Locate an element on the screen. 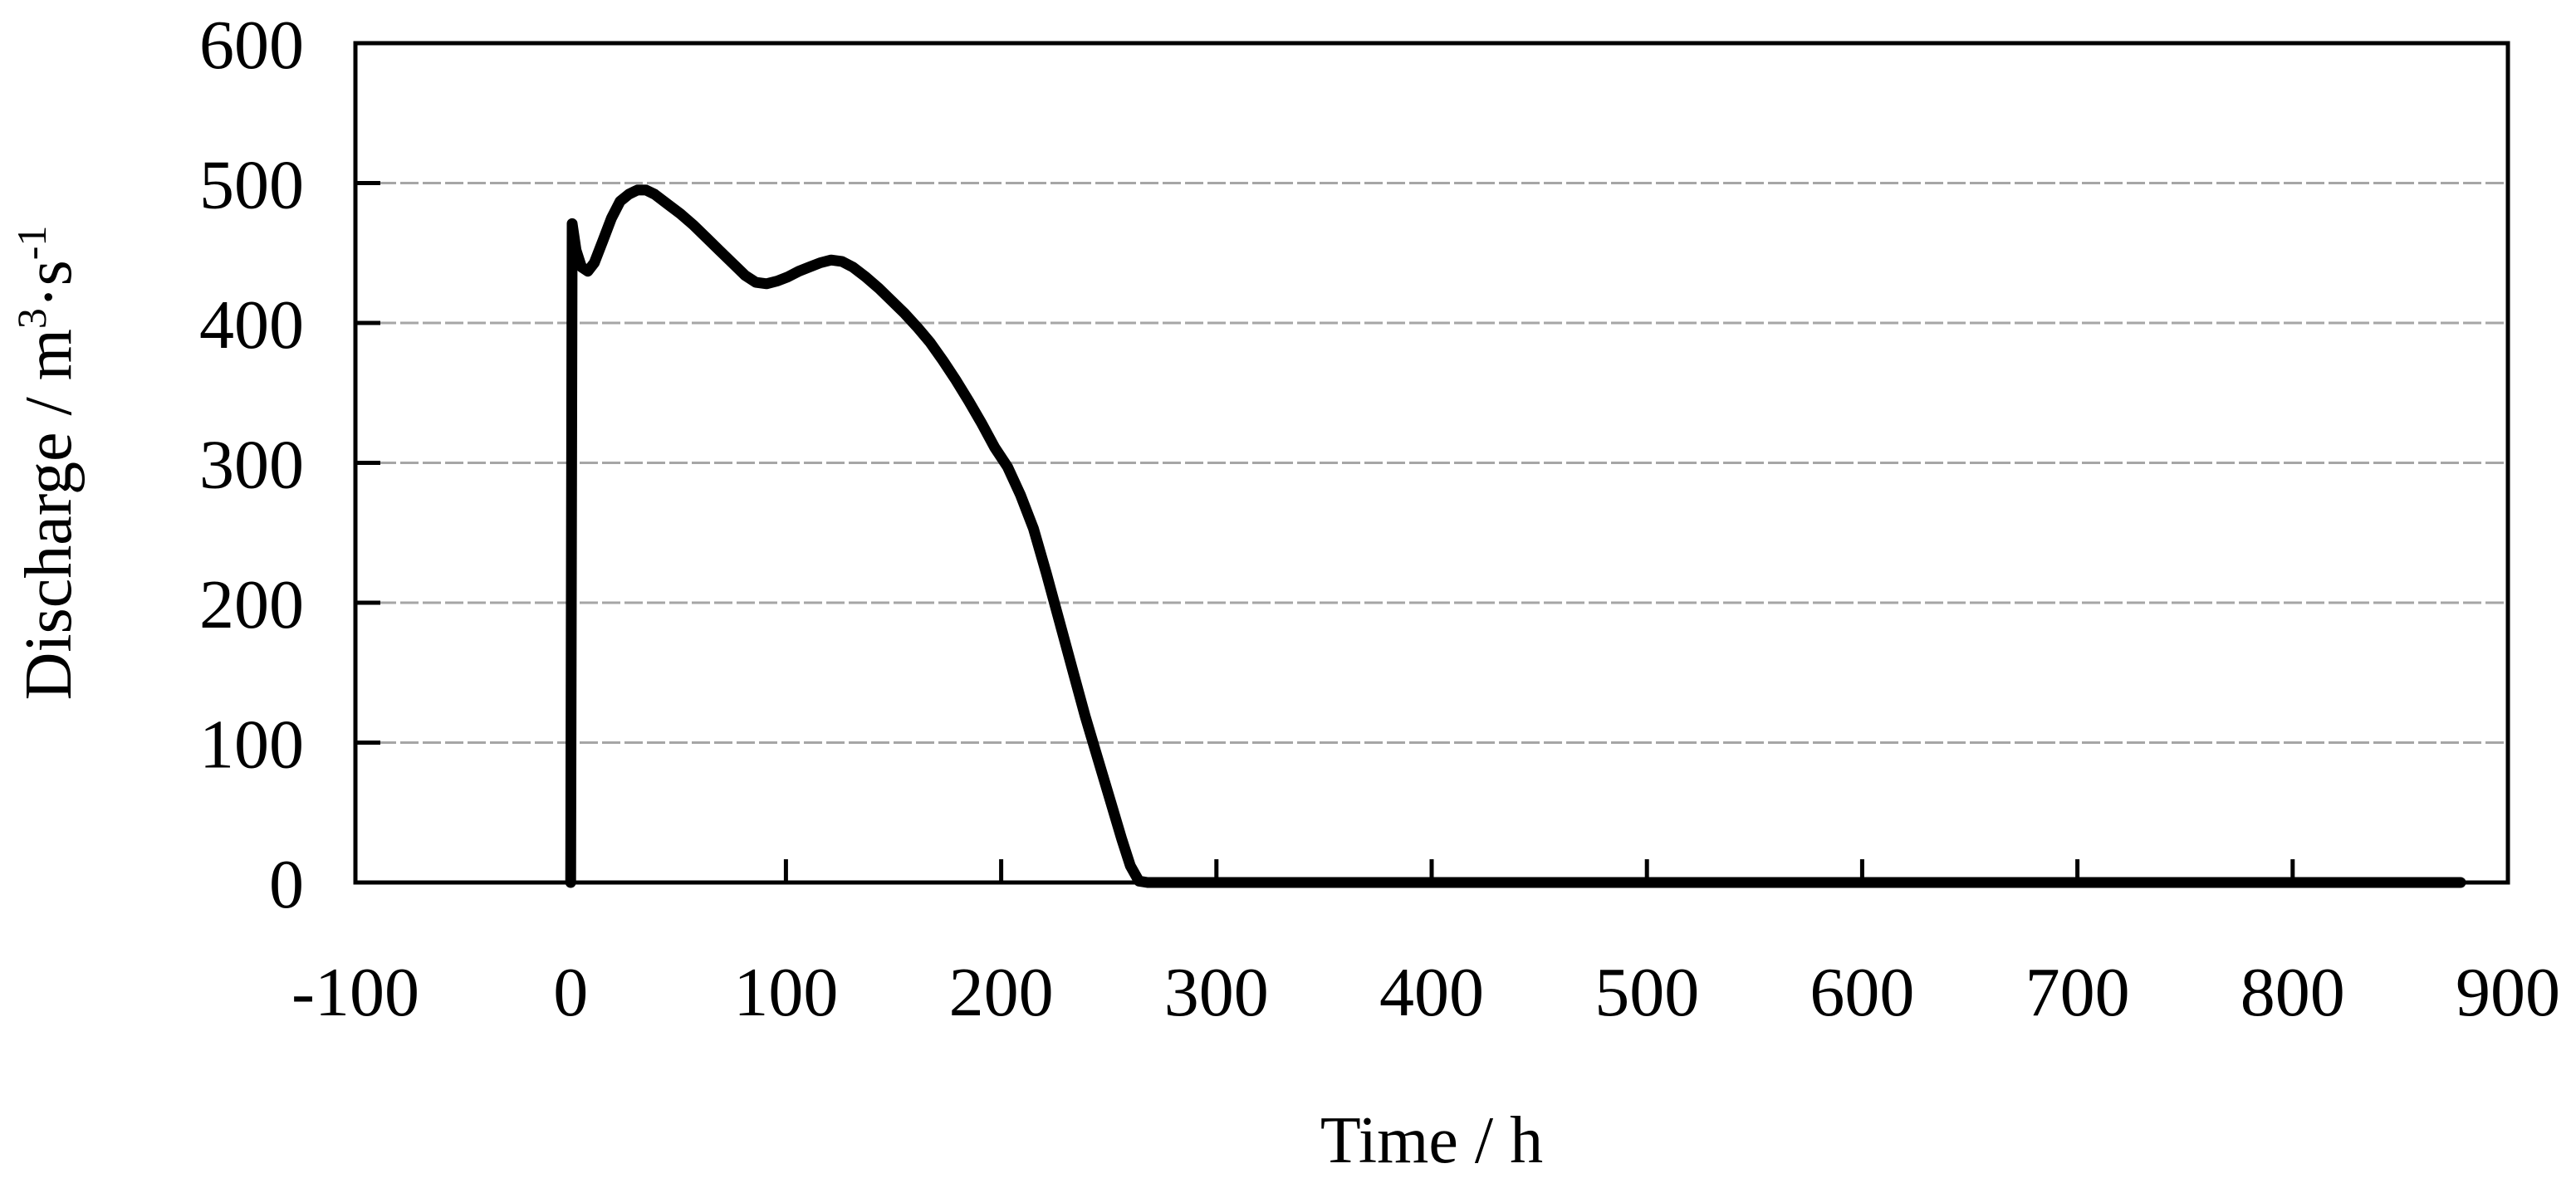  y-axis-title-text: ·s is located at coordinates (49, 284).